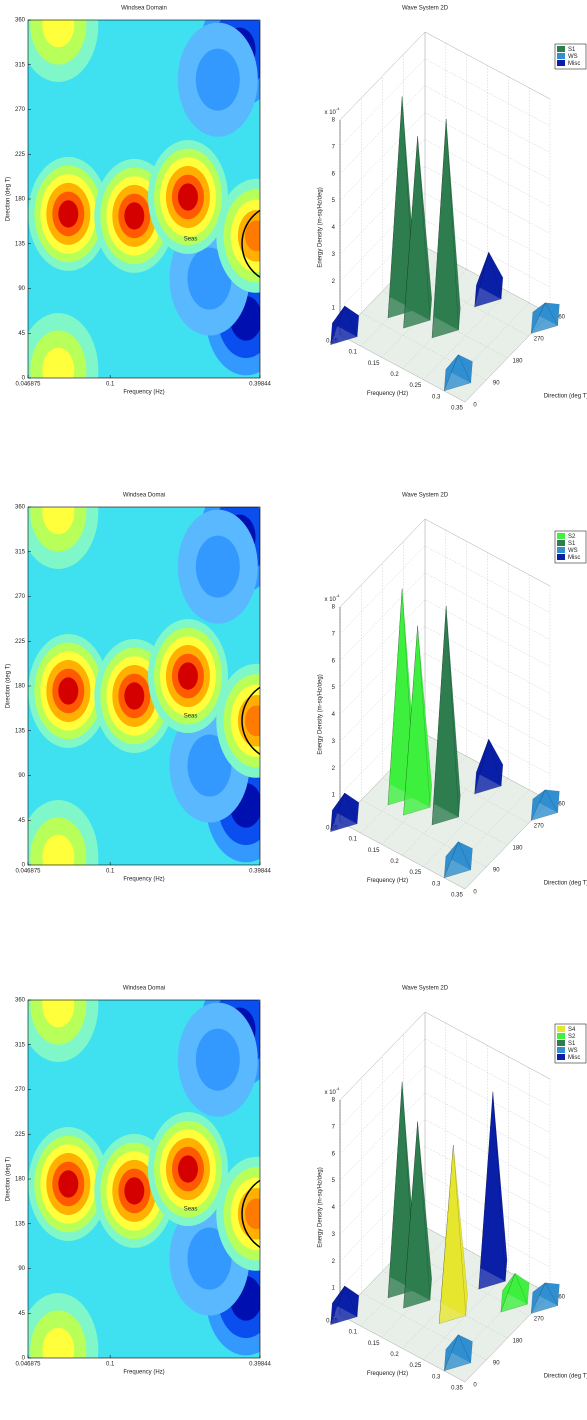  What do you see at coordinates (334, 1208) in the screenshot?
I see `z-tick-label: 4` at bounding box center [334, 1208].